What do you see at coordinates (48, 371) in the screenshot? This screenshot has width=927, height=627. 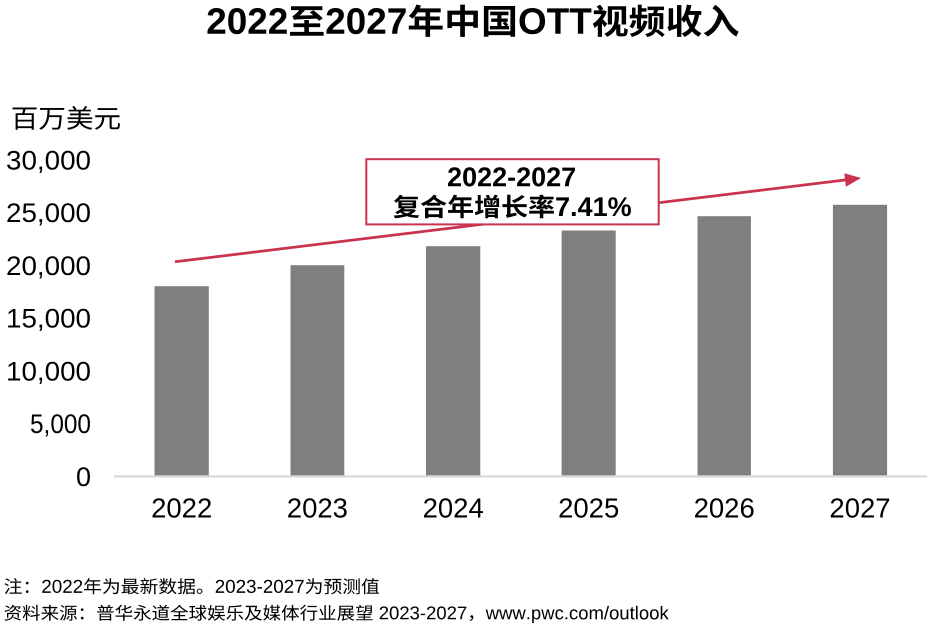 I see `svg-text: 10,000` at bounding box center [48, 371].